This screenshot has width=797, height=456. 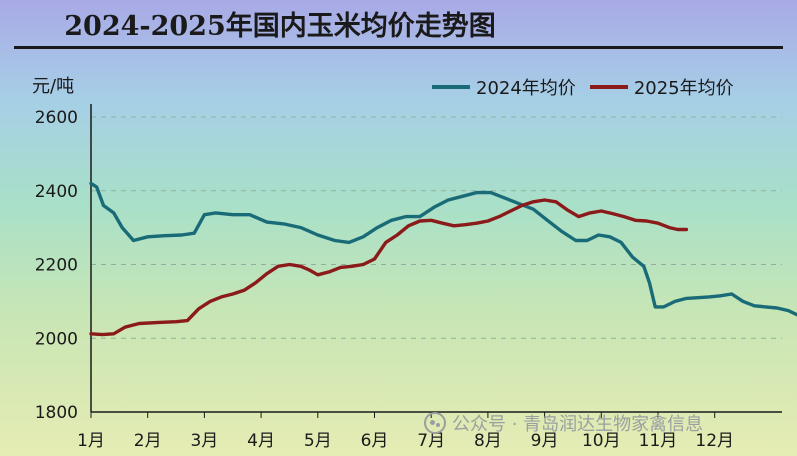 I want to click on x-tick-label: 3月, so click(x=204, y=441).